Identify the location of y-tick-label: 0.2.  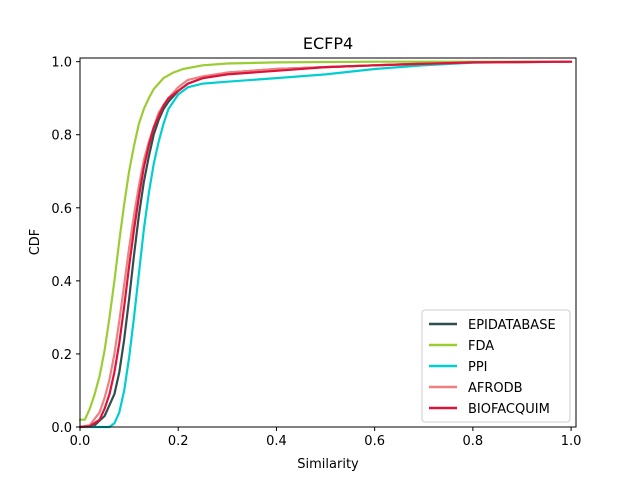
(61, 355).